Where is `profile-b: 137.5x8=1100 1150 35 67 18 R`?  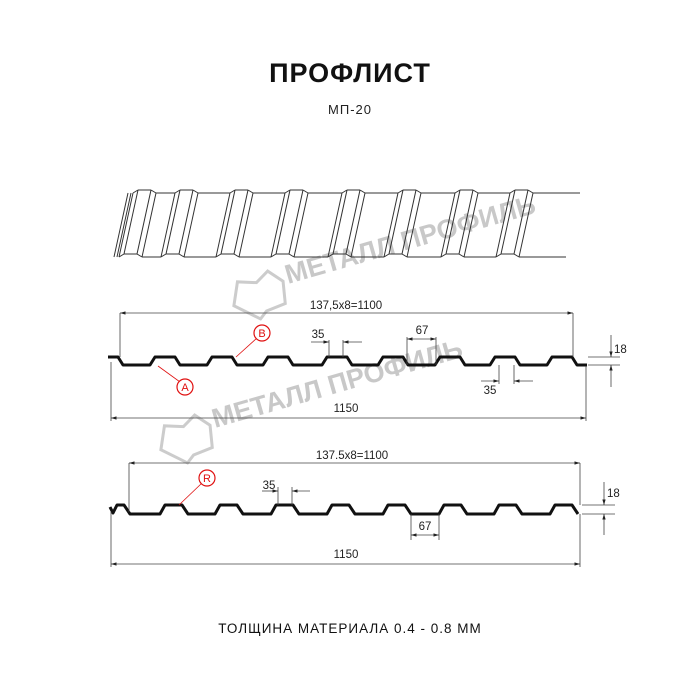
profile-b: 137.5x8=1100 1150 35 67 18 R is located at coordinates (364, 508).